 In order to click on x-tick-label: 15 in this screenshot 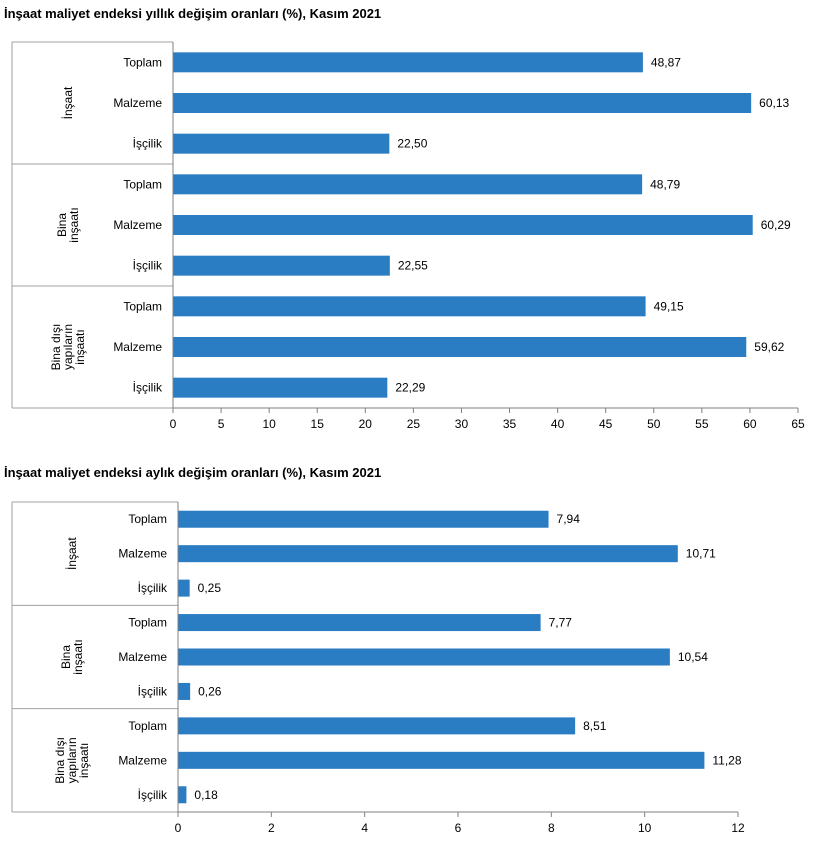, I will do `click(318, 424)`.